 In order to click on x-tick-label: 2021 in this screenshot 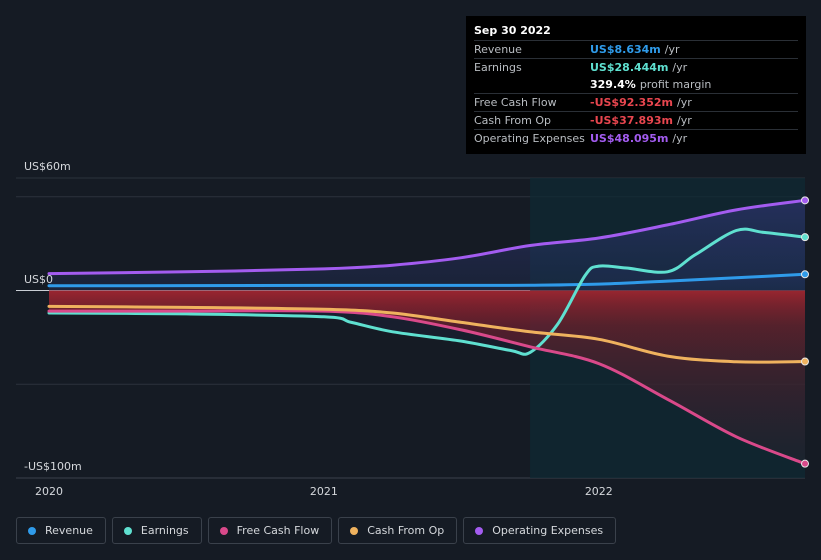, I will do `click(324, 491)`.